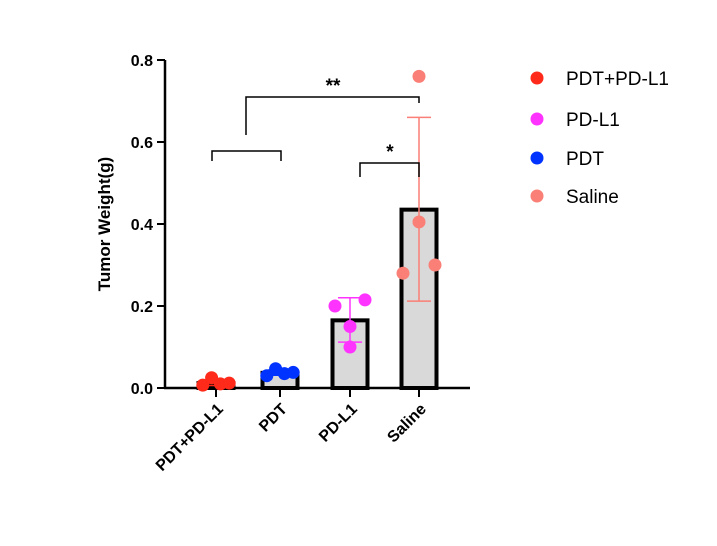  What do you see at coordinates (389, 169) in the screenshot?
I see `bracket-single-star` at bounding box center [389, 169].